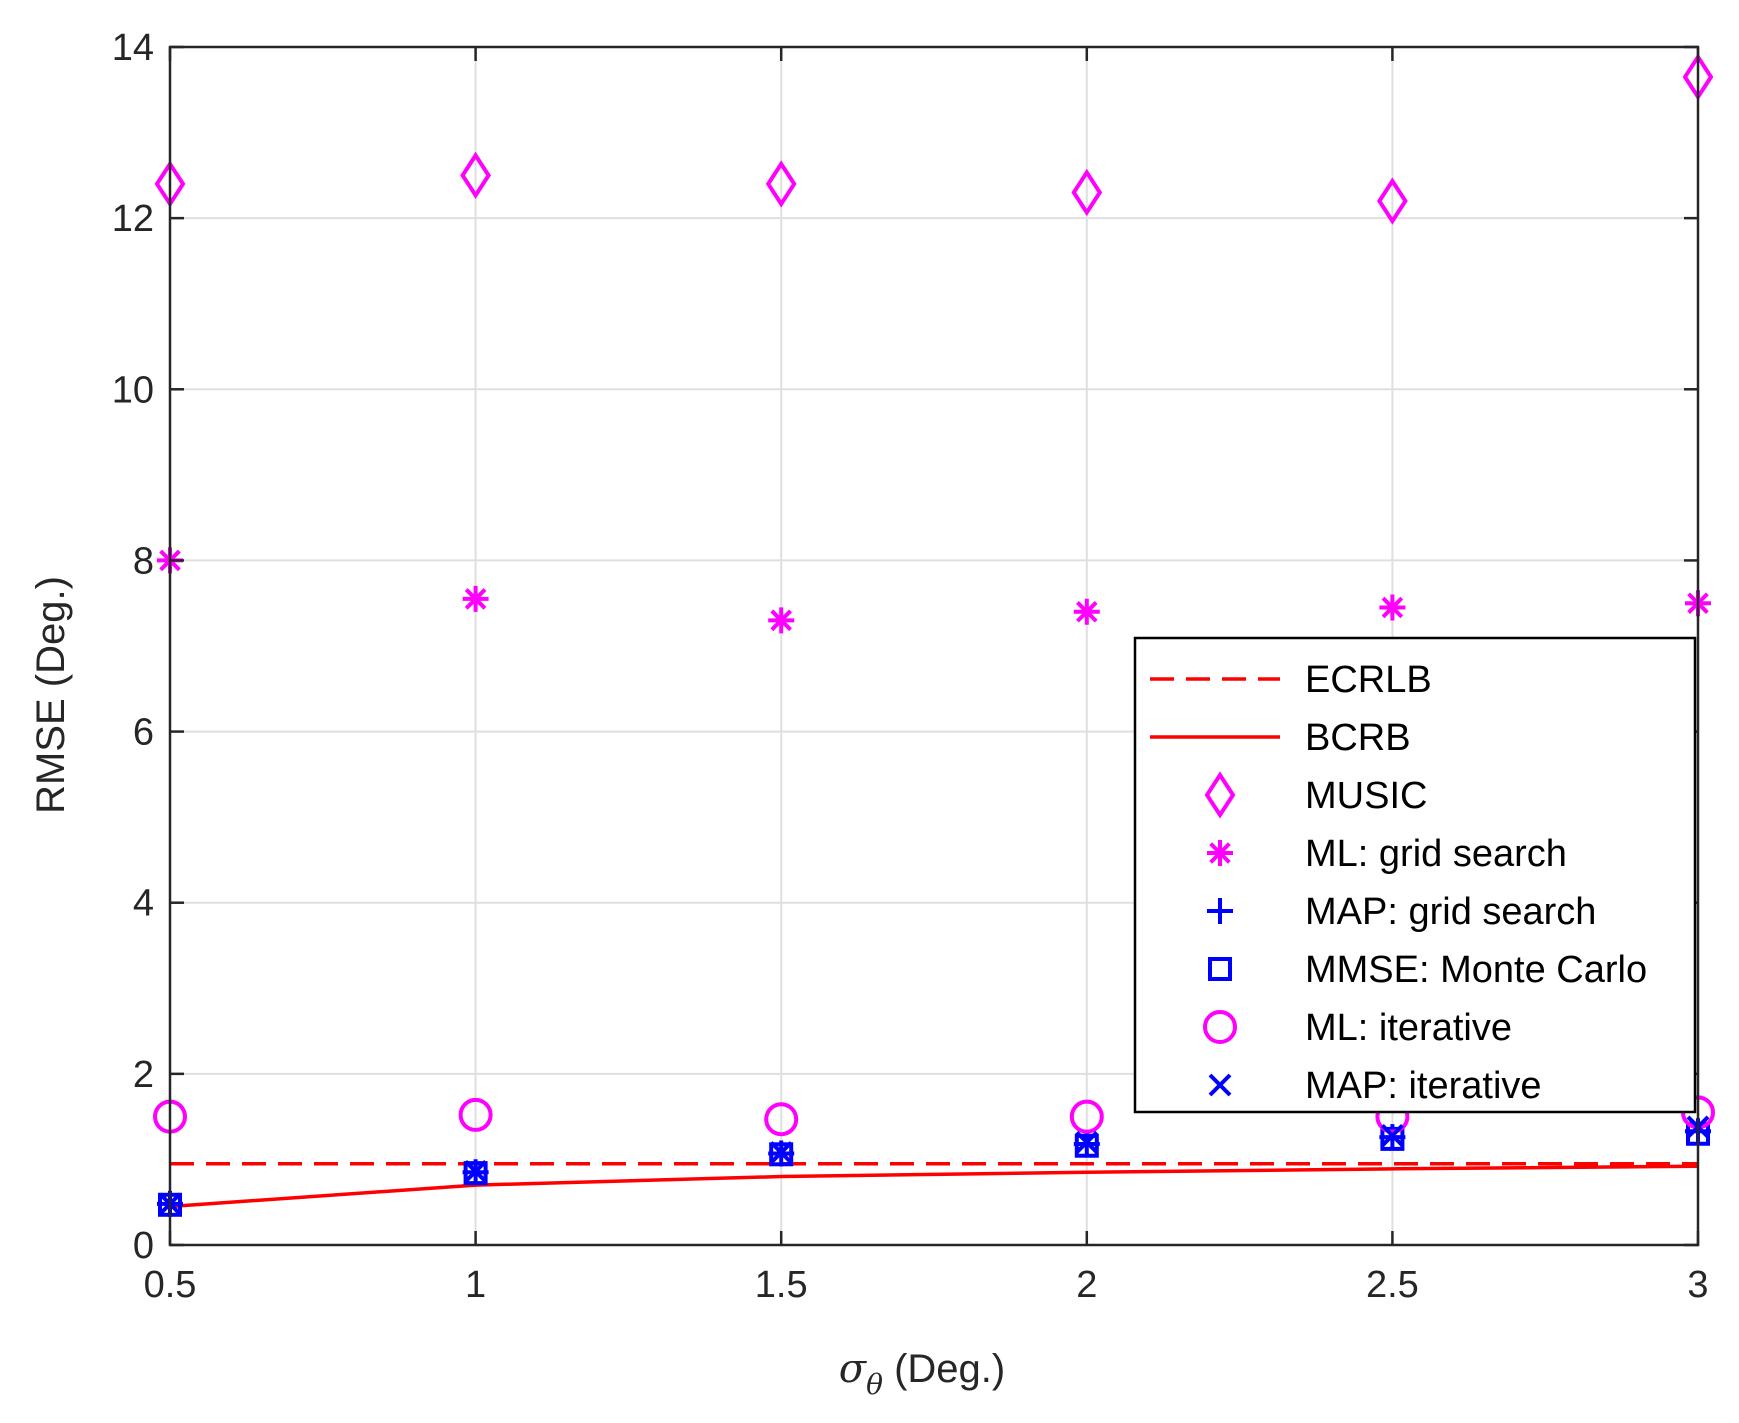 This screenshot has height=1423, width=1739. What do you see at coordinates (1476, 970) in the screenshot?
I see `legend-label-mmse-monte-carlo: MMSE: Monte Carlo` at bounding box center [1476, 970].